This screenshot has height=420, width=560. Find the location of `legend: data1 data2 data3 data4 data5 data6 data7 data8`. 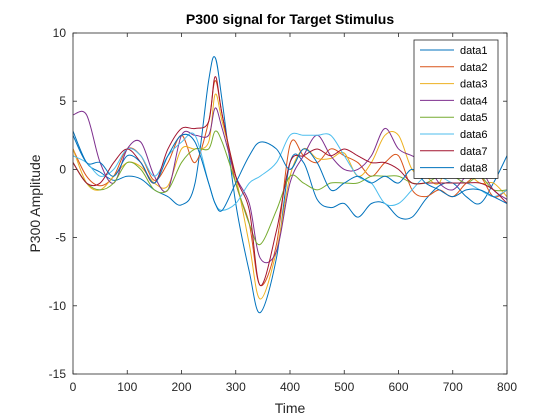

legend: data1 data2 data3 data4 data5 data6 data7 data8 is located at coordinates (456, 109).